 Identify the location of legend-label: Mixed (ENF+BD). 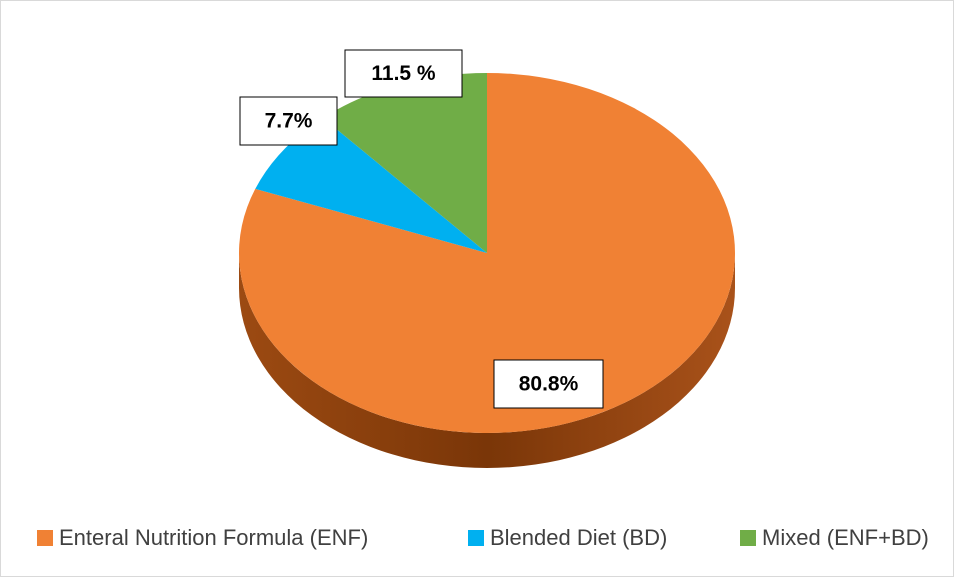
(845, 537).